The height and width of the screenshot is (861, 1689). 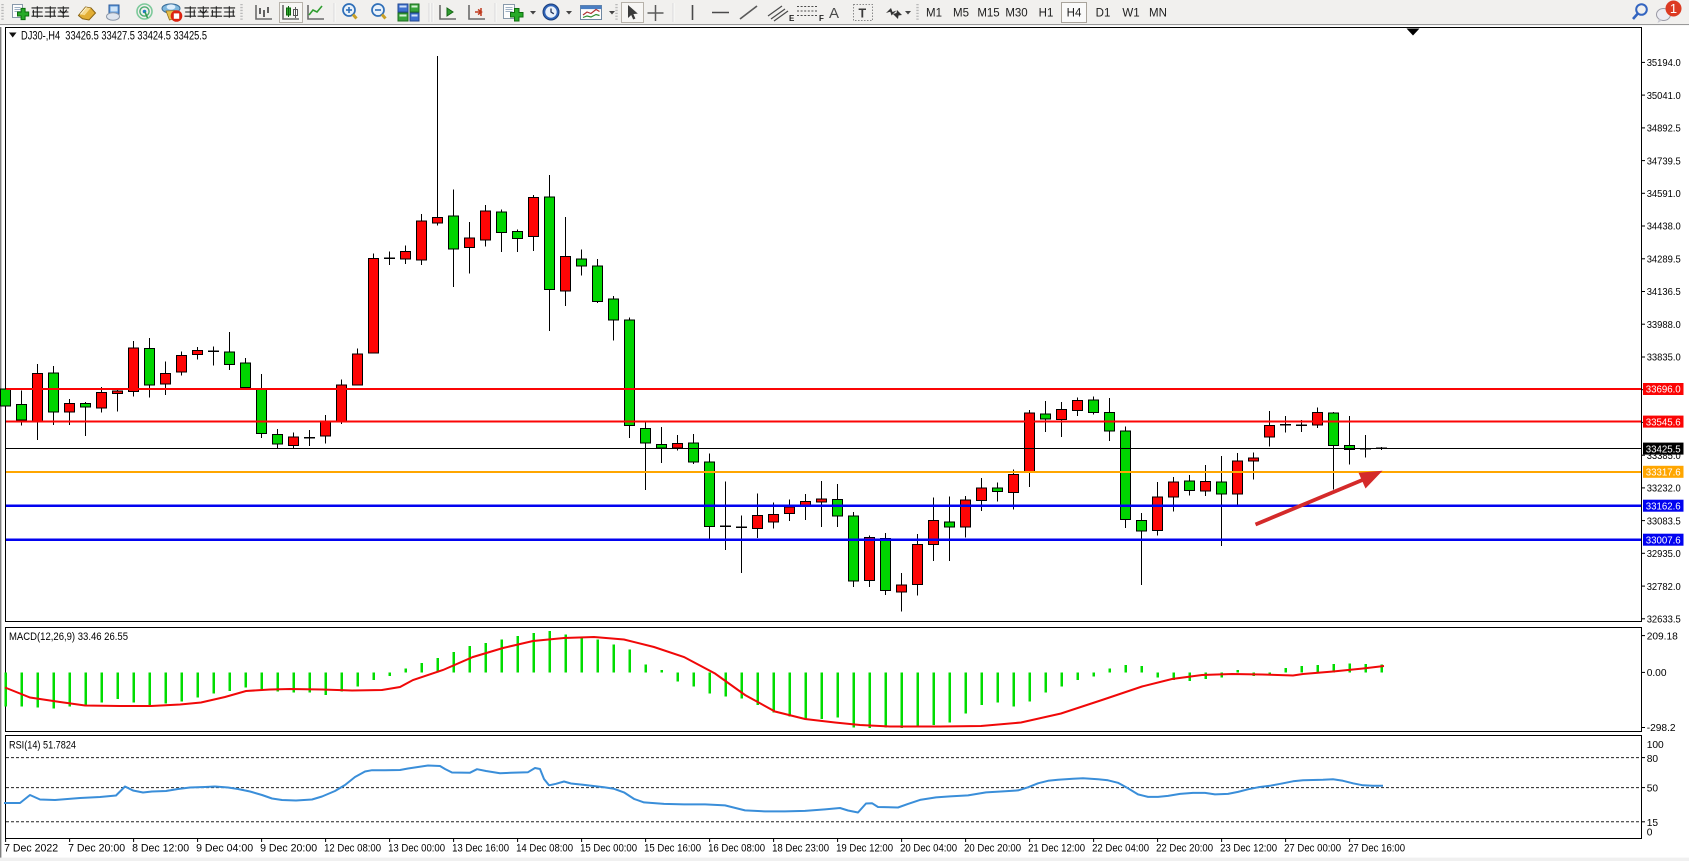 I want to click on svg-text: 20 Dec 20:00, so click(x=992, y=849).